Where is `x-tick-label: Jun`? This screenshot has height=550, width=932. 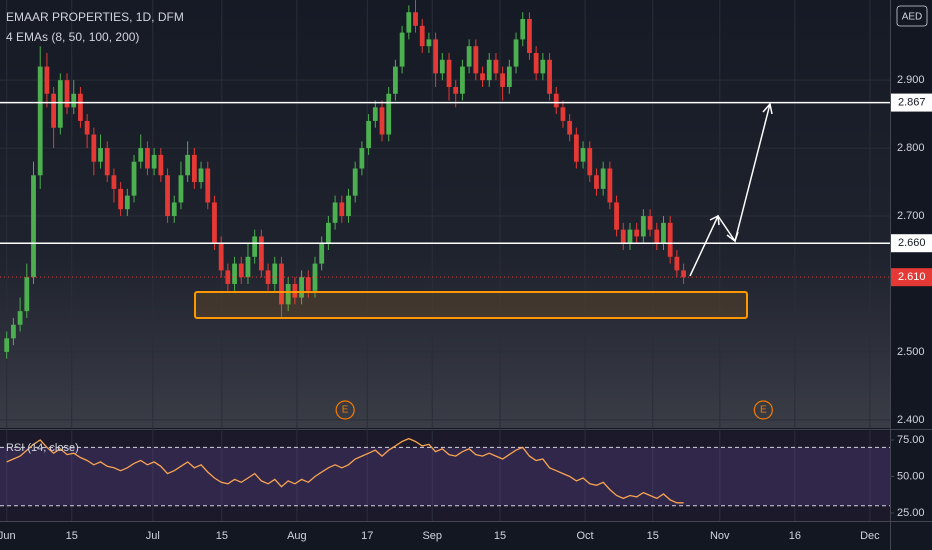
x-tick-label: Jun is located at coordinates (8, 536).